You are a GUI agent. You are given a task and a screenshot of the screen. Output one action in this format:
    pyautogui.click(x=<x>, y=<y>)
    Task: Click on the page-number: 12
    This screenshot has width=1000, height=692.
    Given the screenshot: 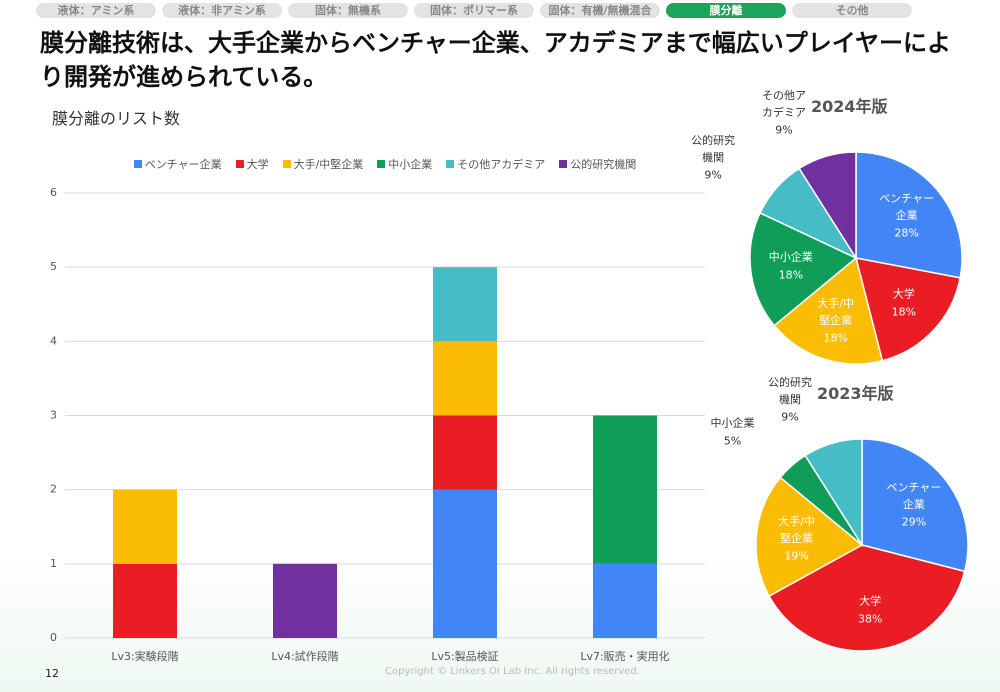 What is the action you would take?
    pyautogui.click(x=52, y=673)
    